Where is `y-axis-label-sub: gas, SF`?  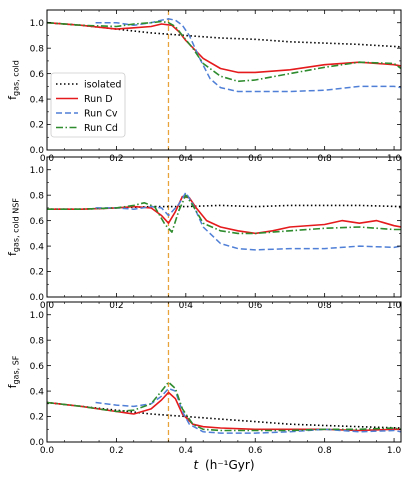 y-axis-label-sub: gas, SF is located at coordinates (16, 369).